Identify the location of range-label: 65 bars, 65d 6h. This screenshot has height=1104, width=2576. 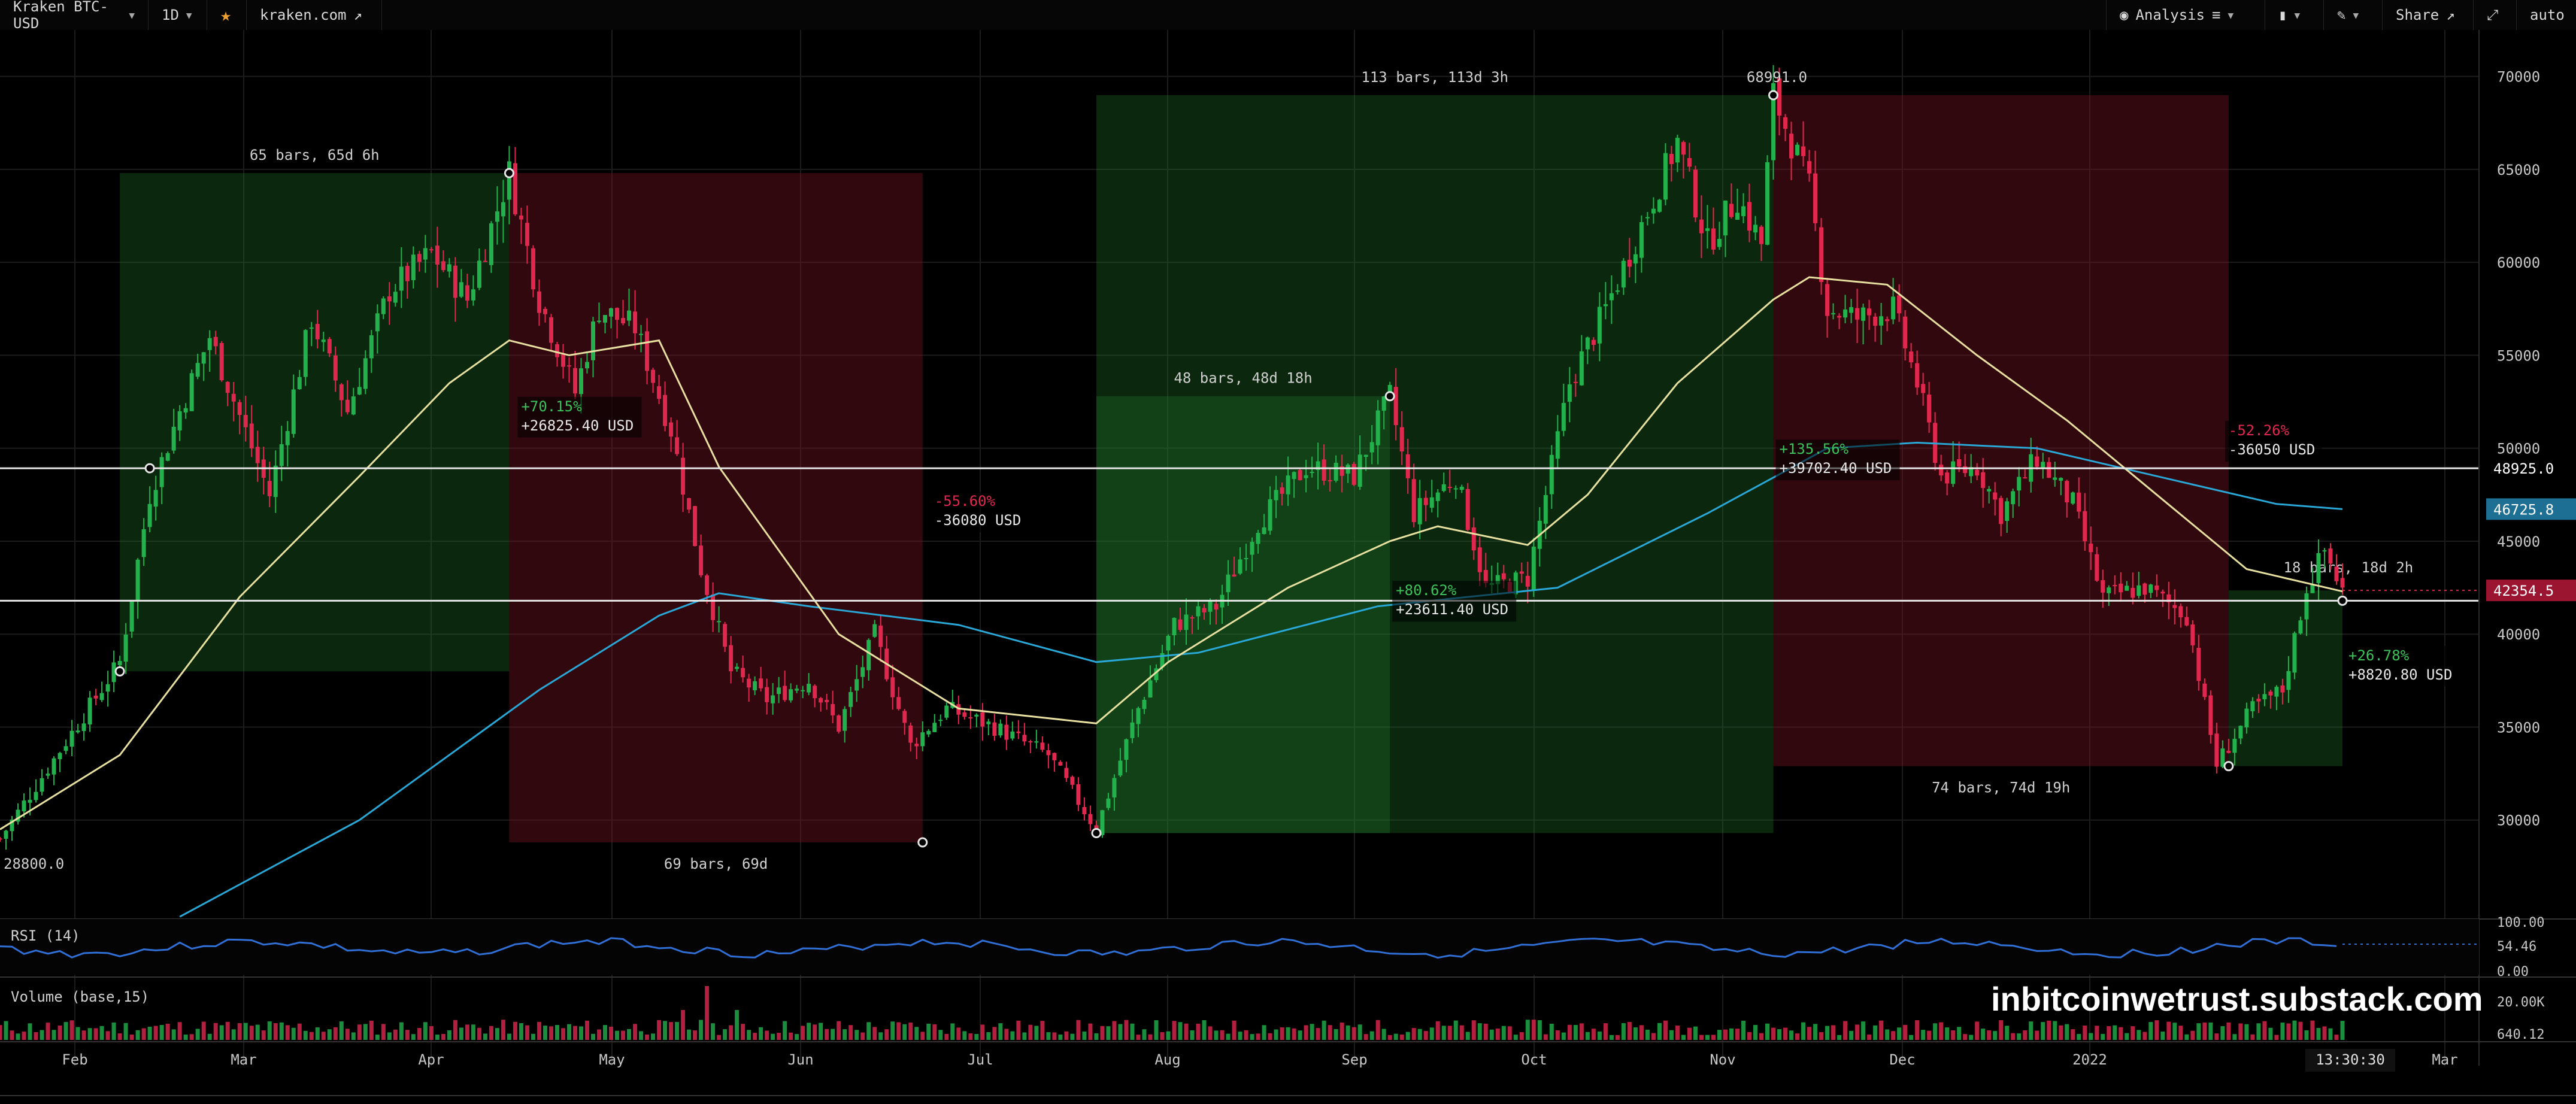
(315, 155).